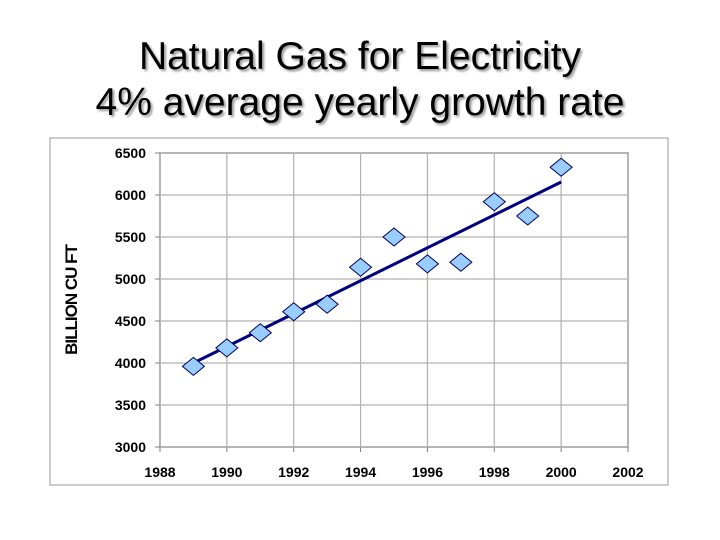  Describe the element at coordinates (130, 237) in the screenshot. I see `y-tick-label: 5500` at that location.